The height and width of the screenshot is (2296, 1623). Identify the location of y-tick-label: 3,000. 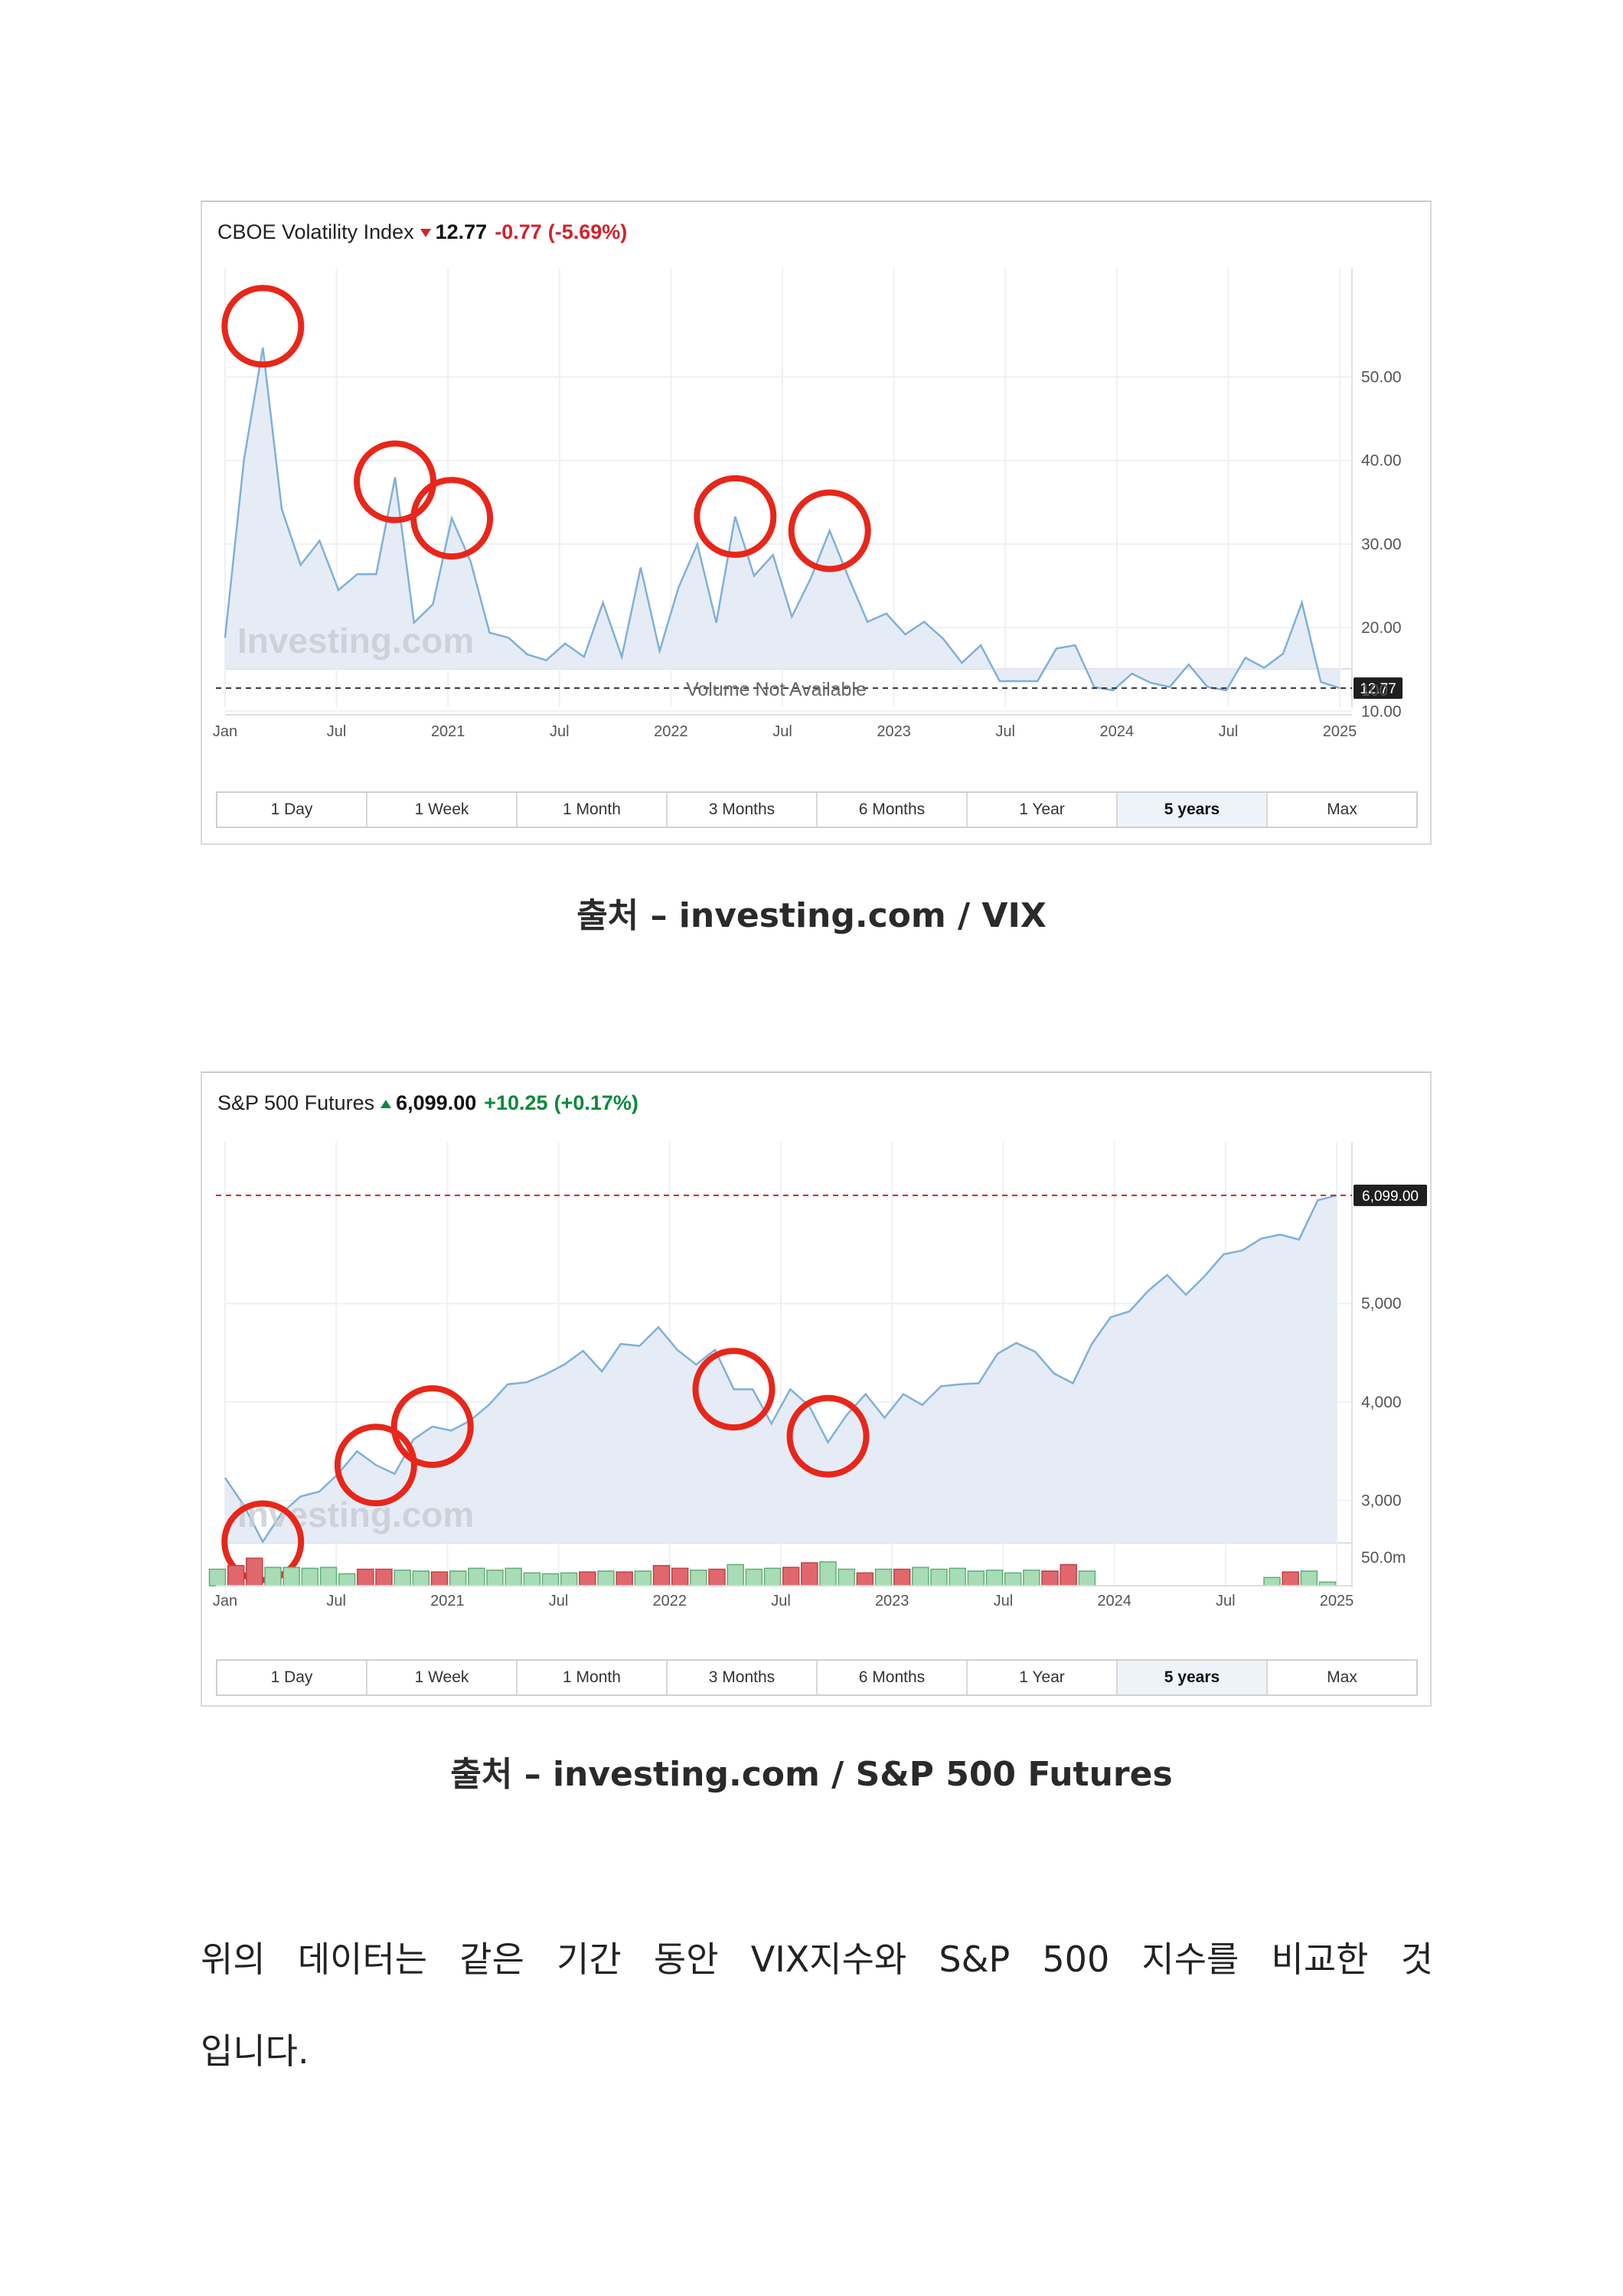
(1381, 1501).